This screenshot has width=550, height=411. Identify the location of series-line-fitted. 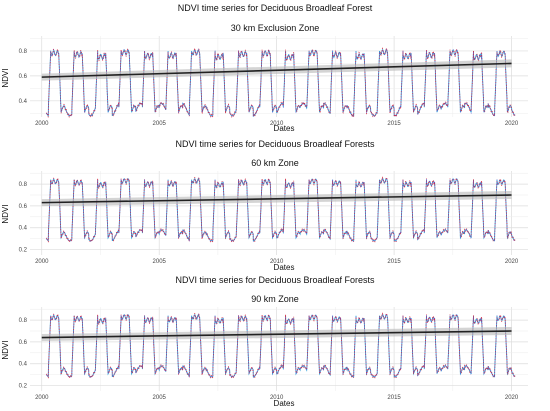
(281, 82).